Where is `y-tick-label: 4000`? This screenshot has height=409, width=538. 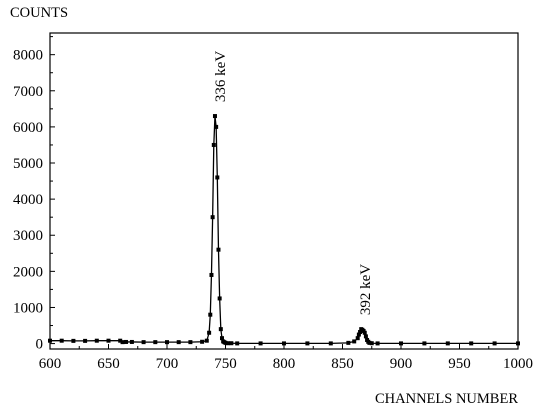 y-tick-label: 4000 is located at coordinates (28, 200).